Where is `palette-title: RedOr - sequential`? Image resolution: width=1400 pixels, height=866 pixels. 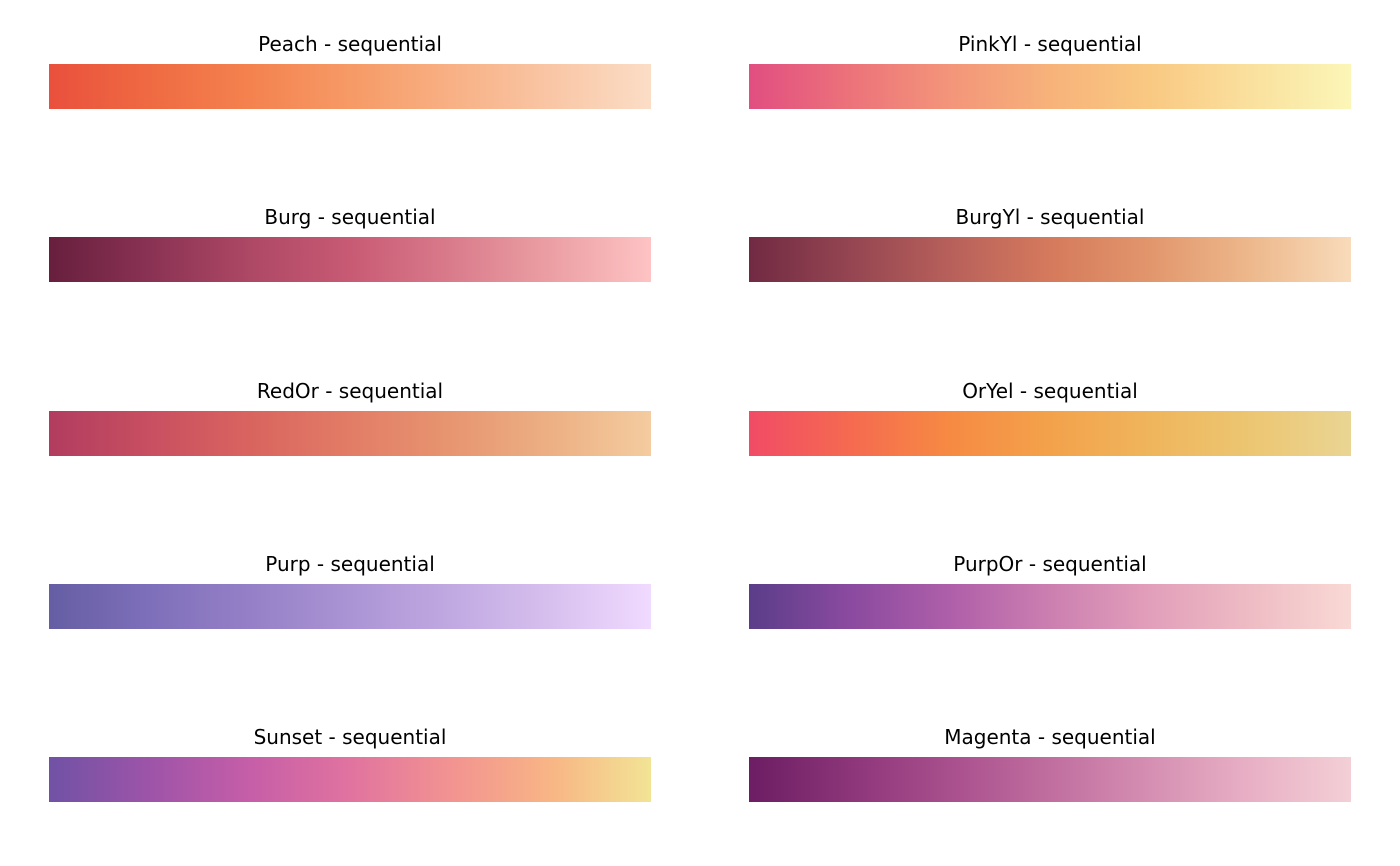 palette-title: RedOr - sequential is located at coordinates (350, 390).